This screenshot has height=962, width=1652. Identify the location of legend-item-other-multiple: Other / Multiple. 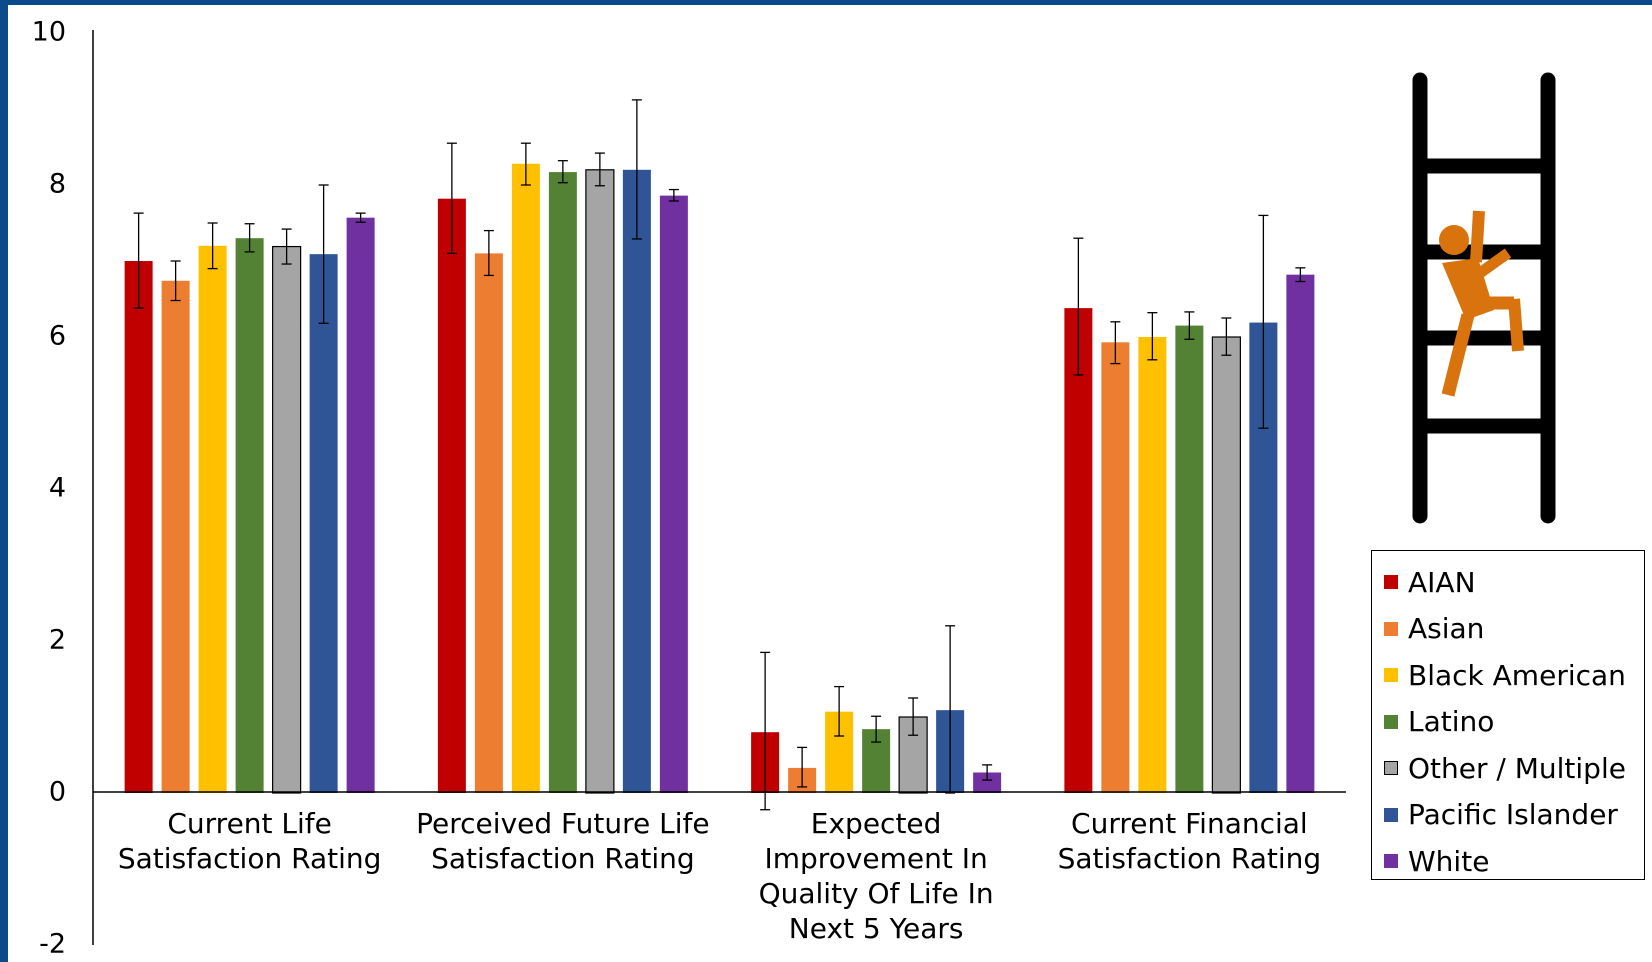
(1508, 768).